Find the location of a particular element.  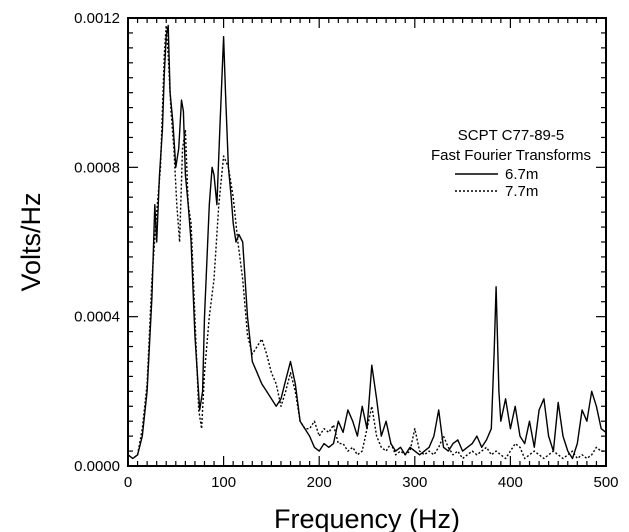

legend-label-7-7m: 7.7m is located at coordinates (521, 191).